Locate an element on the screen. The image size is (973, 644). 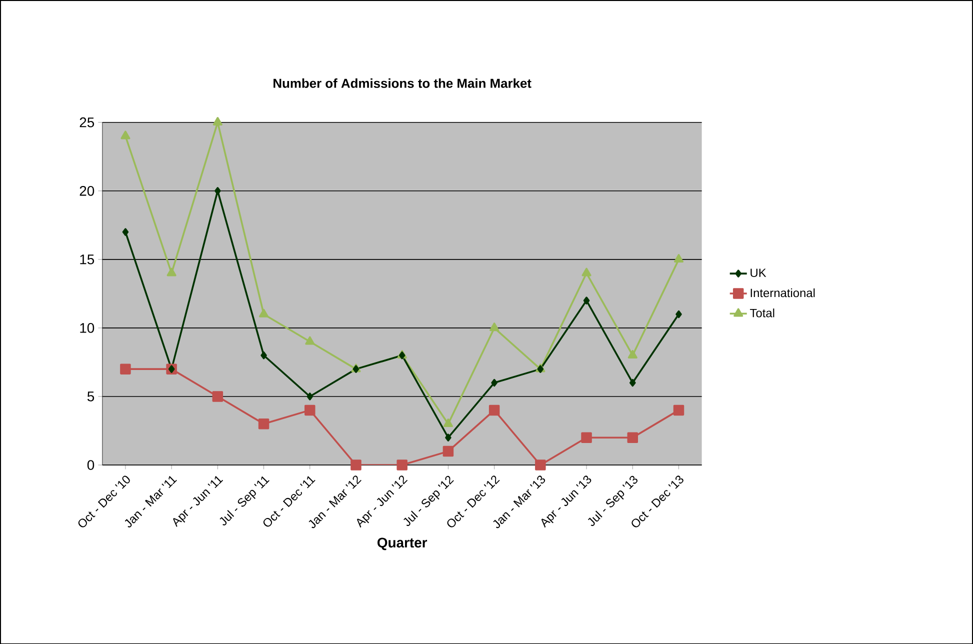
y-tick-label: 5 is located at coordinates (90, 396).